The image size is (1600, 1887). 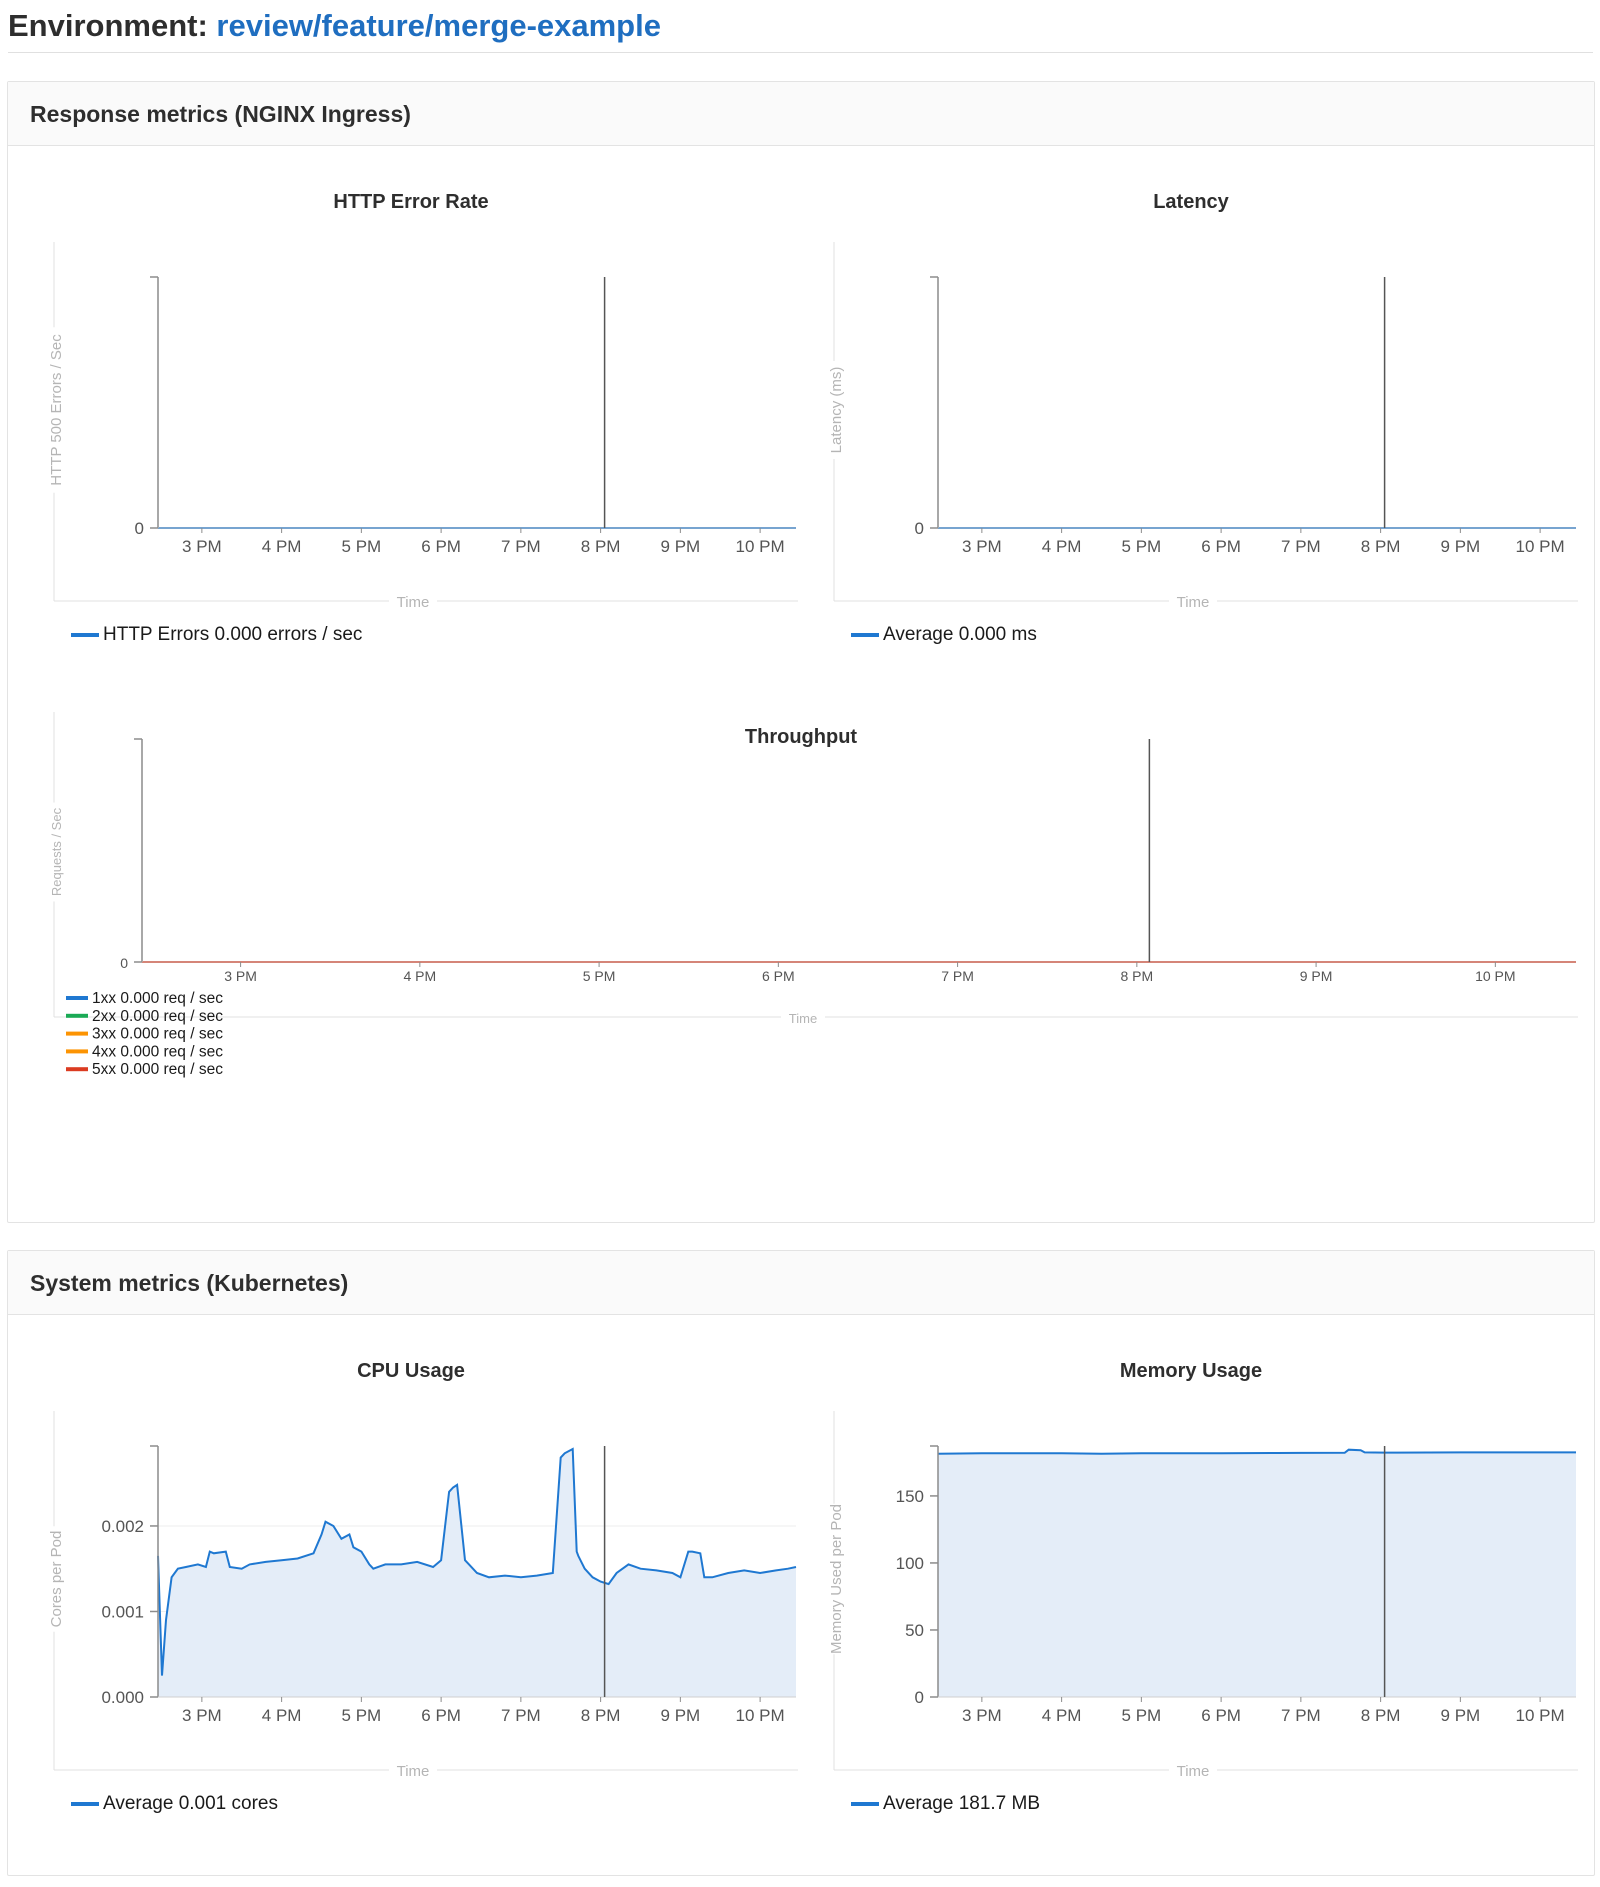 I want to click on system-metrics-header: System metrics (Kubernetes), so click(x=801, y=1283).